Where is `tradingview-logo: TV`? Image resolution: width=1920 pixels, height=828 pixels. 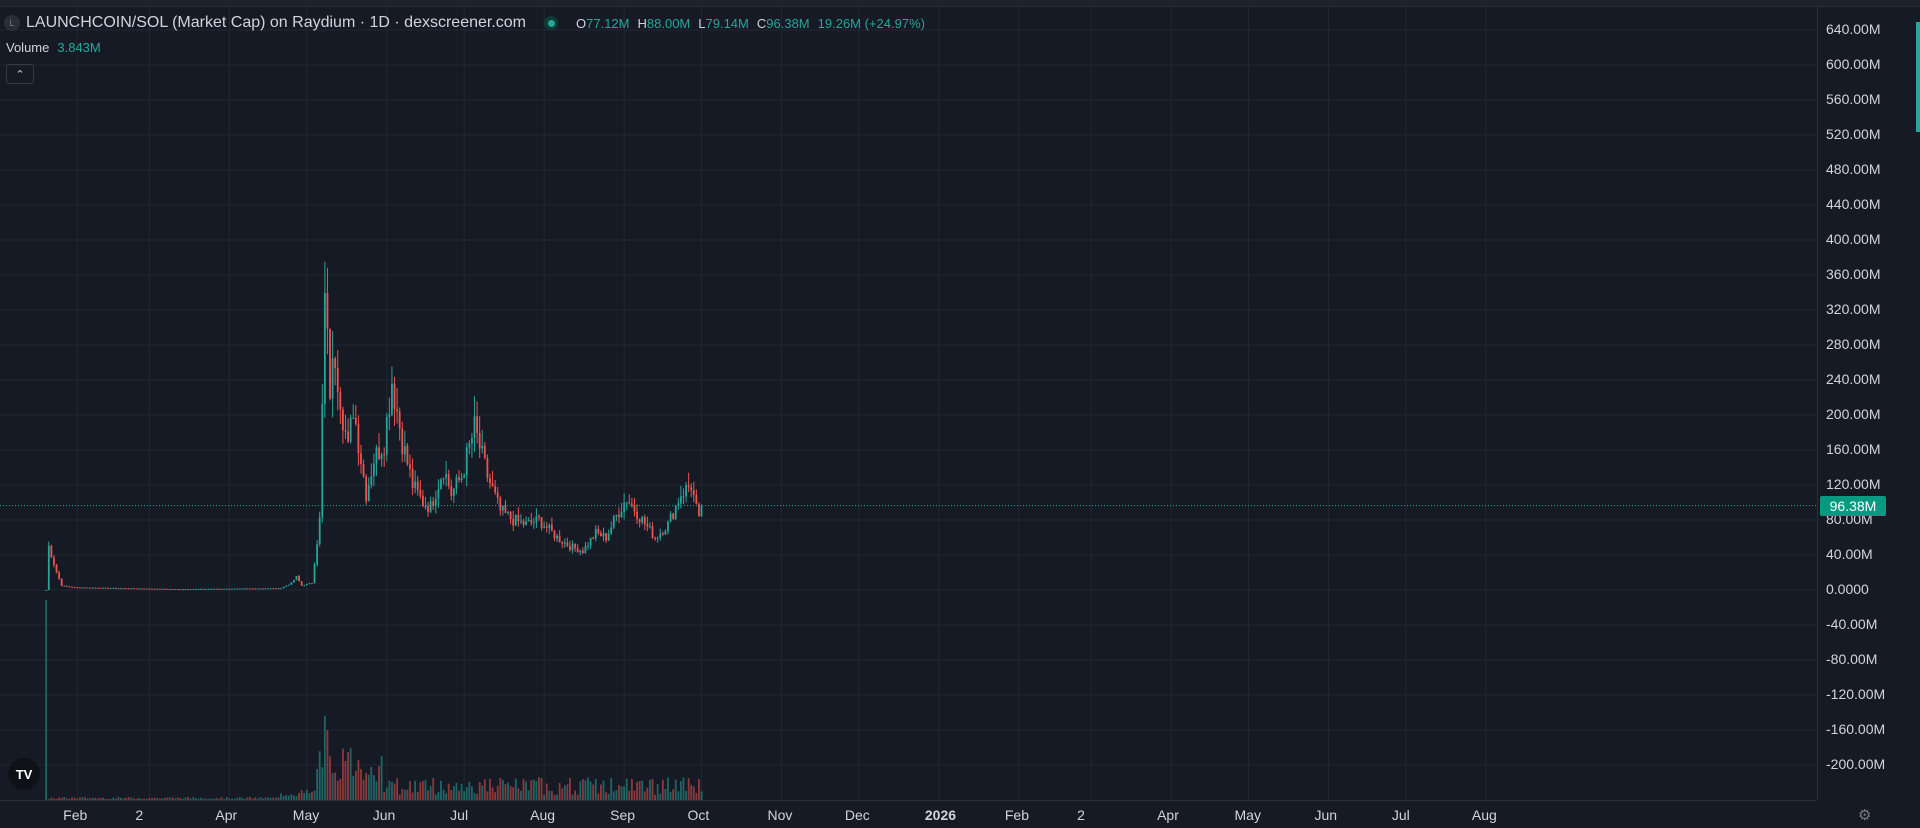 tradingview-logo: TV is located at coordinates (24, 774).